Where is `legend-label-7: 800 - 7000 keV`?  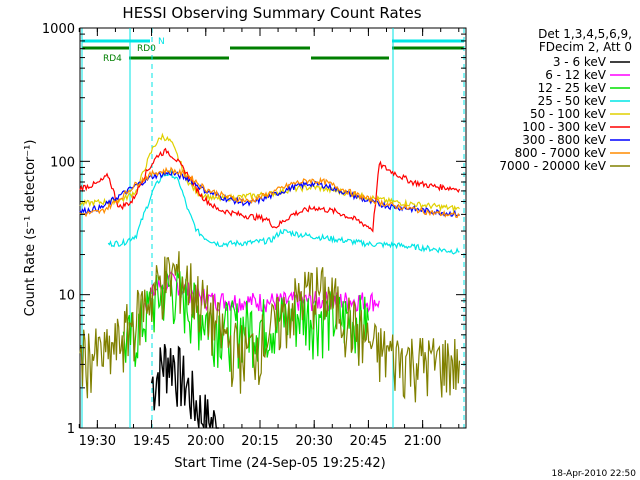
legend-label-7: 800 - 7000 keV is located at coordinates (561, 153).